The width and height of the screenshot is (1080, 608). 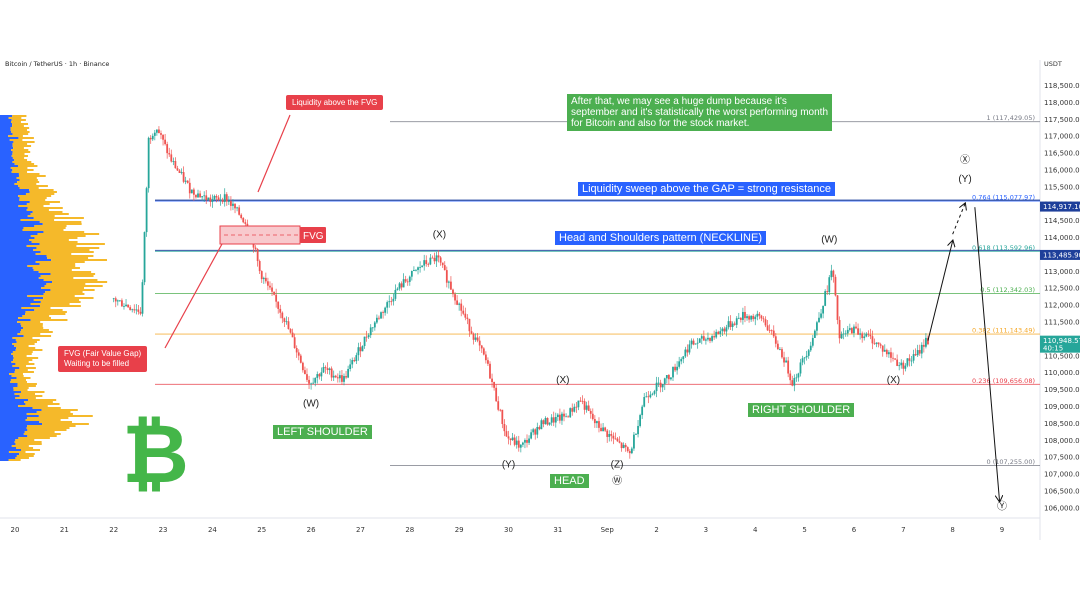 I want to click on chart-title: Bitcoin / TetherUS · 1h · Binance, so click(x=57, y=64).